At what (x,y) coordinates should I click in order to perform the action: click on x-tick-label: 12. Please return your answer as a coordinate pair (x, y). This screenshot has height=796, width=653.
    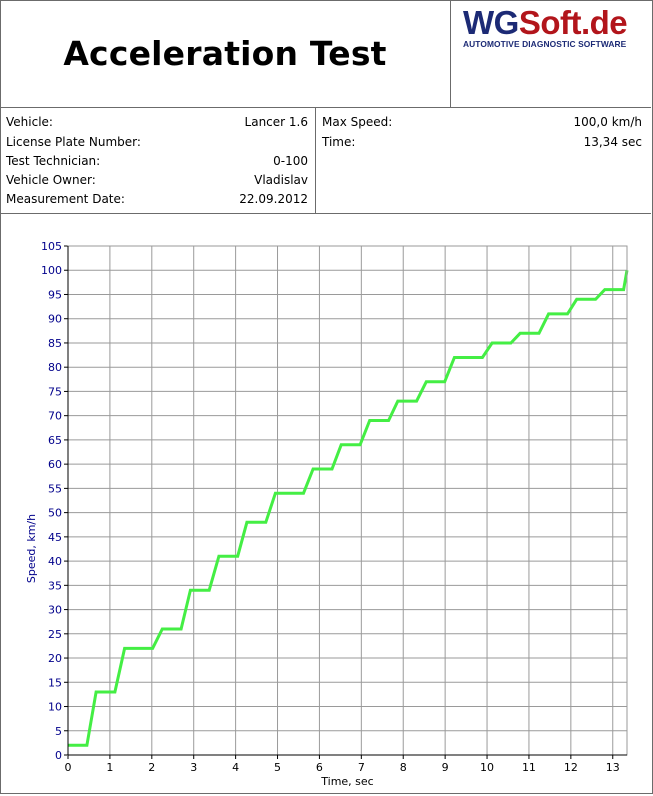
    Looking at the image, I should click on (571, 767).